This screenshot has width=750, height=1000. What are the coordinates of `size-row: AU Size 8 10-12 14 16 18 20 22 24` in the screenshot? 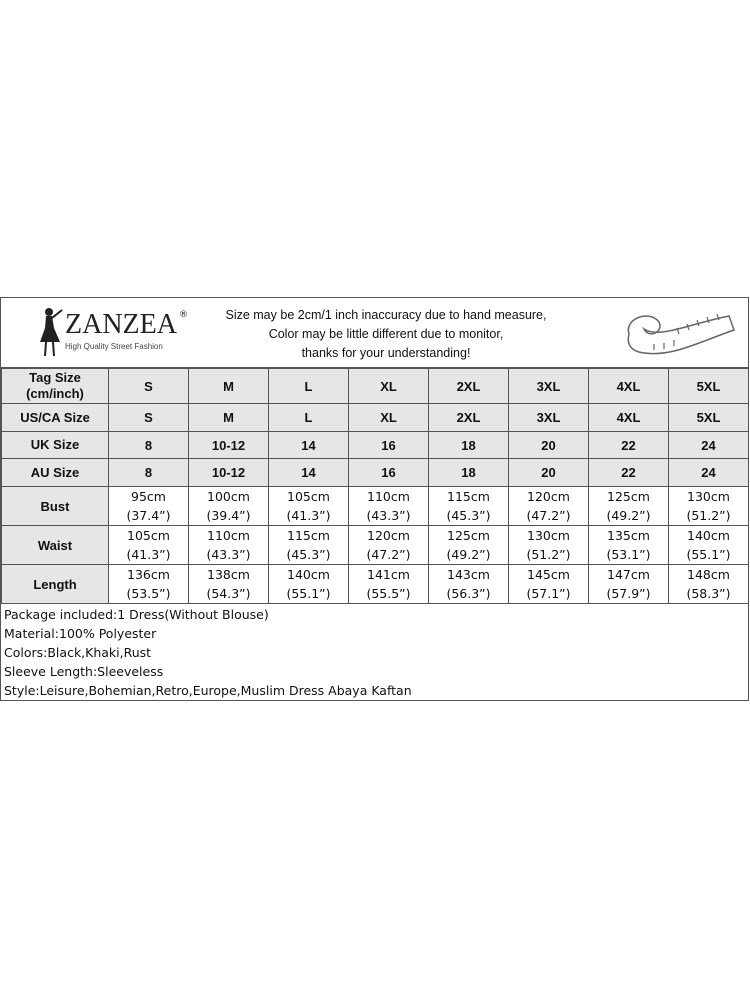 It's located at (375, 472).